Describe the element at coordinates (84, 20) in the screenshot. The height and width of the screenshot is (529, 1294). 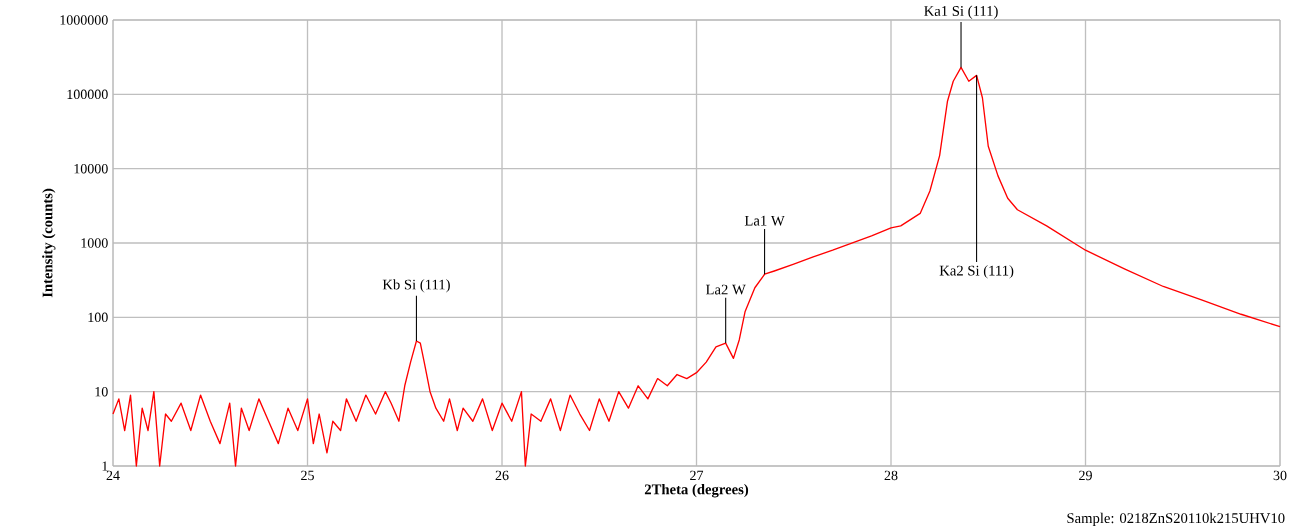
I see `y-tick-label: 1000000` at that location.